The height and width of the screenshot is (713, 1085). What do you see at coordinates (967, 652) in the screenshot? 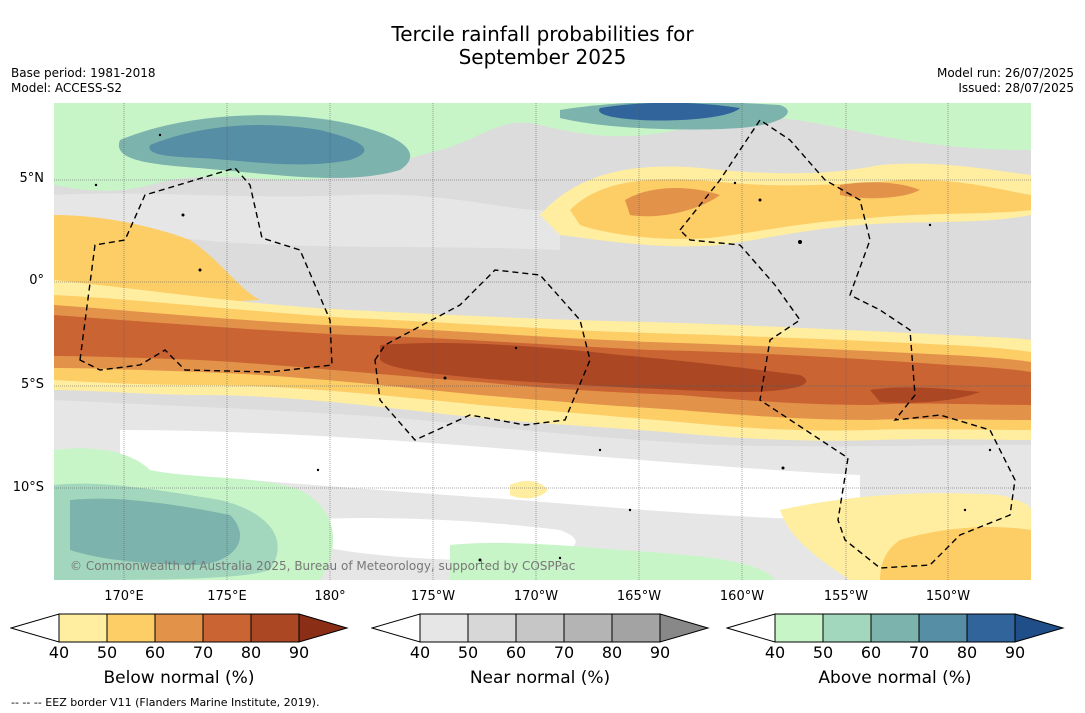
I see `cb2-tick-80: 80` at bounding box center [967, 652].